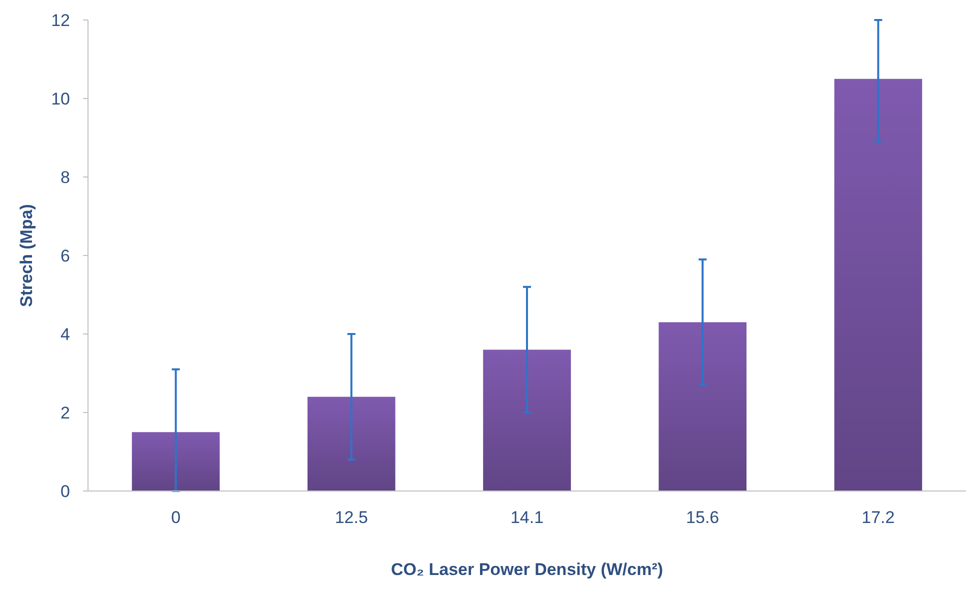 The height and width of the screenshot is (597, 980). Describe the element at coordinates (527, 517) in the screenshot. I see `x-tick-label: 14.1` at that location.